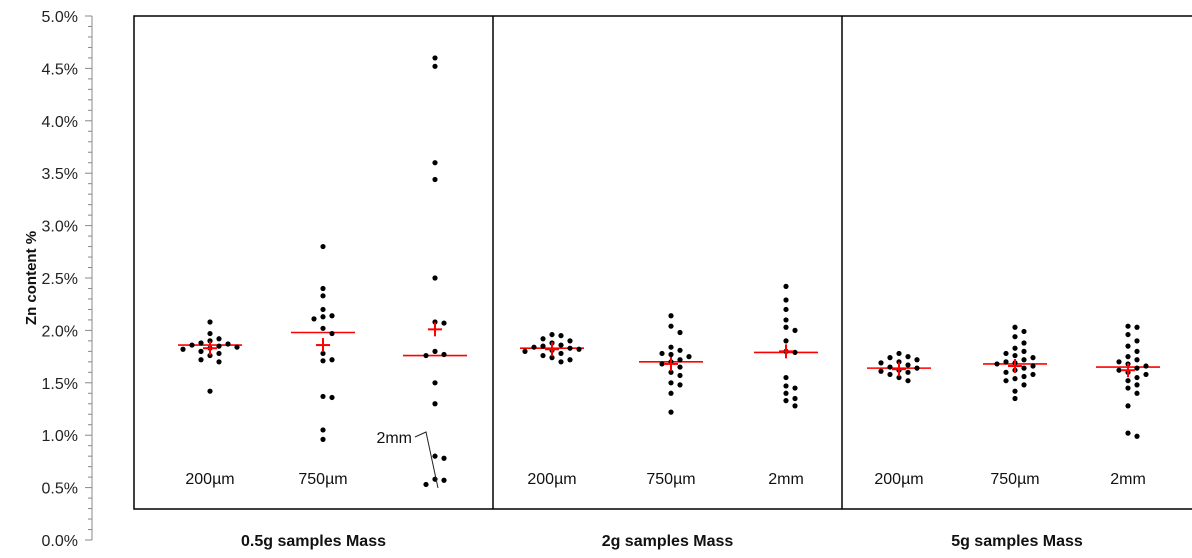 The image size is (1192, 558). Describe the element at coordinates (1017, 541) in the screenshot. I see `panel-label: 5g samples Mass` at that location.